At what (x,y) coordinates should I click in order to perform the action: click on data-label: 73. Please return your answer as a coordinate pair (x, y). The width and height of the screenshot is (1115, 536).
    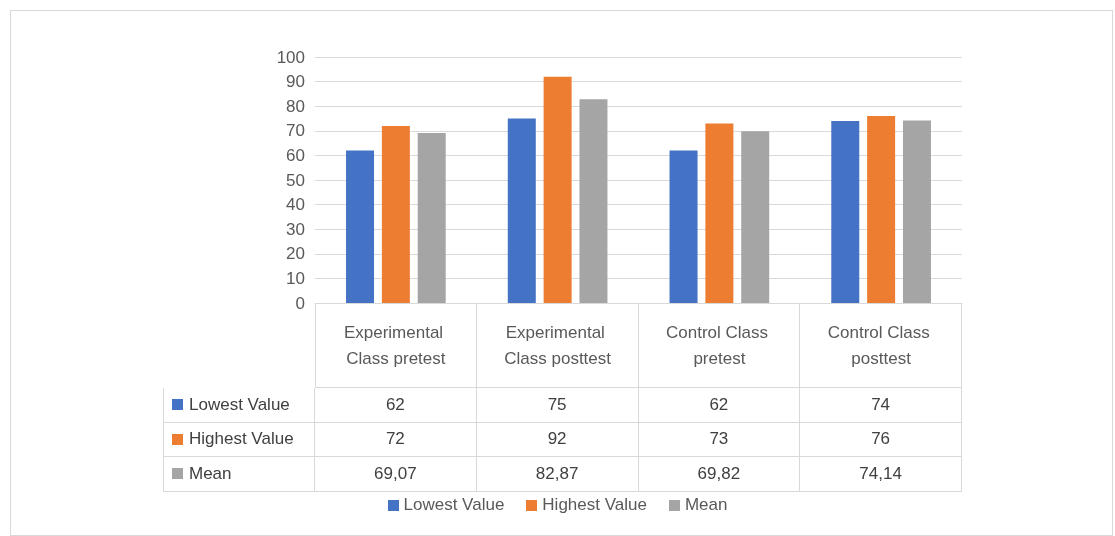
    Looking at the image, I should click on (719, 439).